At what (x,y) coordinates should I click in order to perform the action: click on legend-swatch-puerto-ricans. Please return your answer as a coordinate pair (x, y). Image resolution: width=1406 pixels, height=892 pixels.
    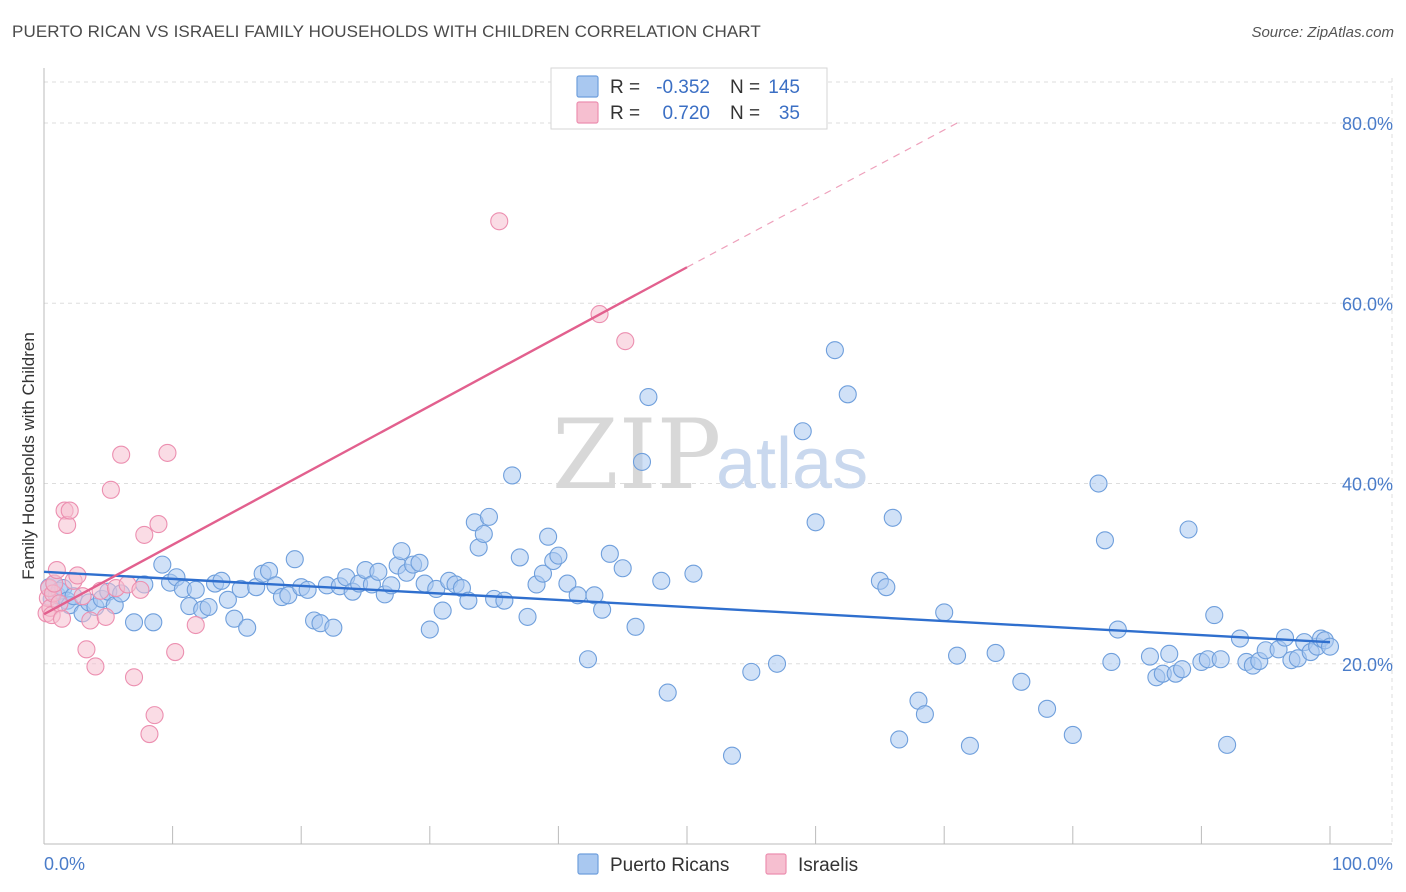
    Looking at the image, I should click on (587, 86).